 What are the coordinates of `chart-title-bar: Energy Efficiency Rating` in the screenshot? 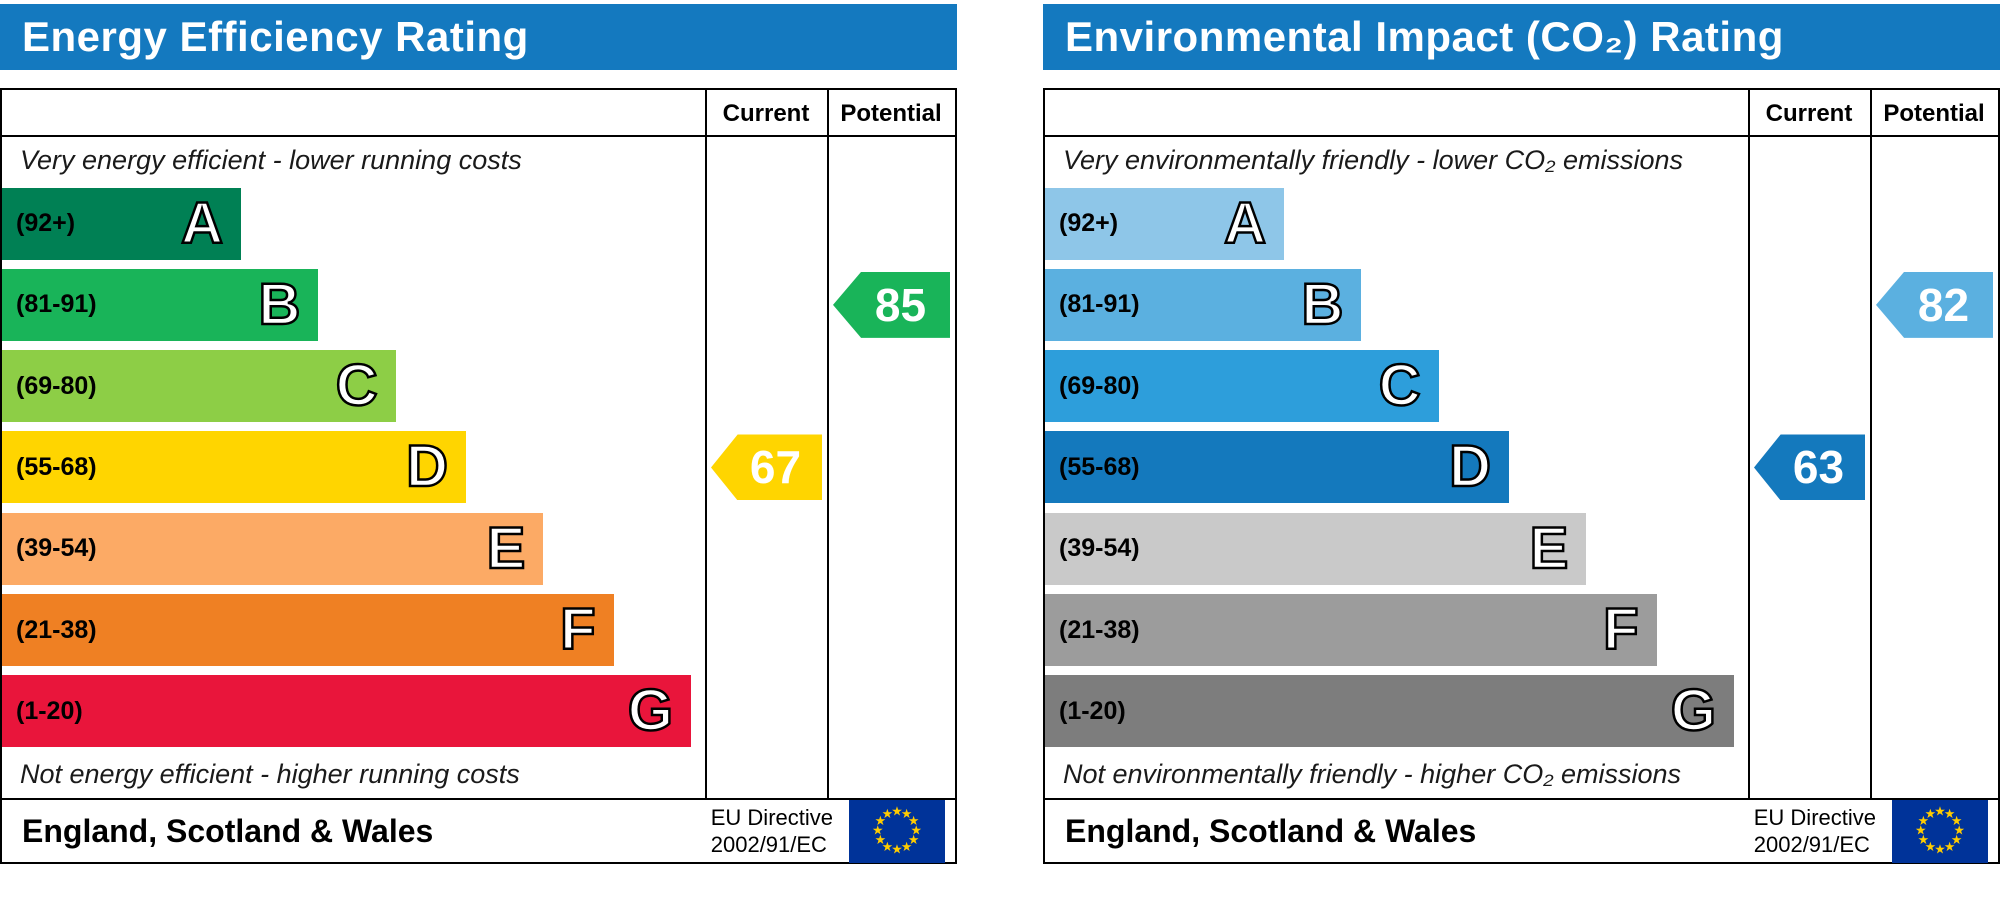 It's located at (478, 37).